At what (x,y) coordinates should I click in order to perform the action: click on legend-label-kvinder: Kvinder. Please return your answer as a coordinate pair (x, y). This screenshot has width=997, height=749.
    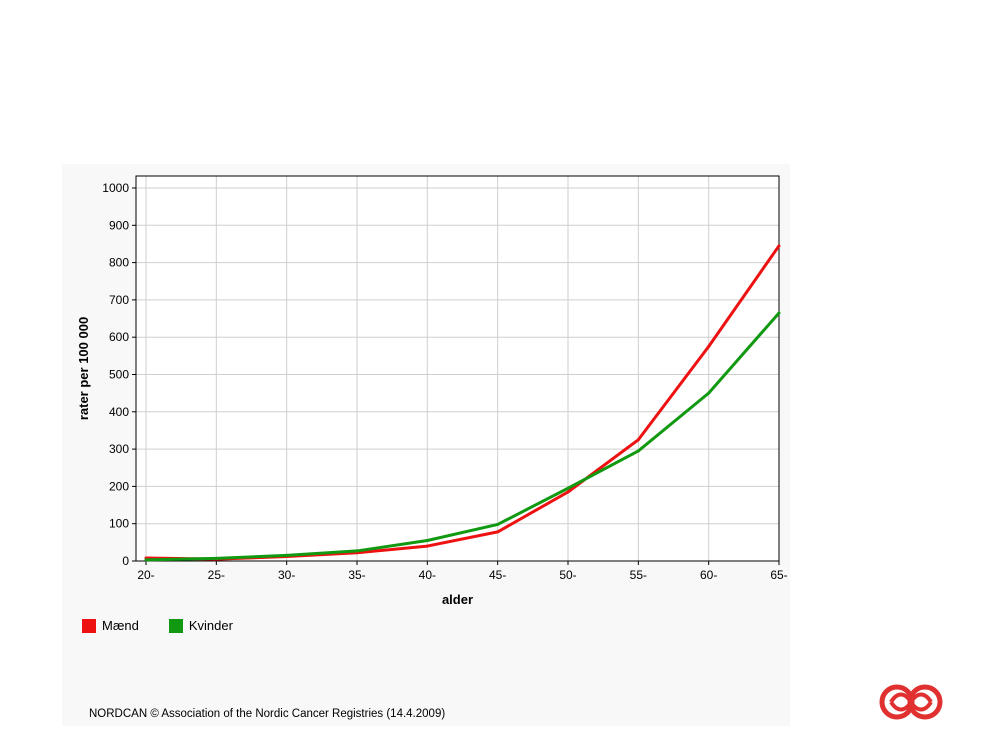
    Looking at the image, I should click on (210, 625).